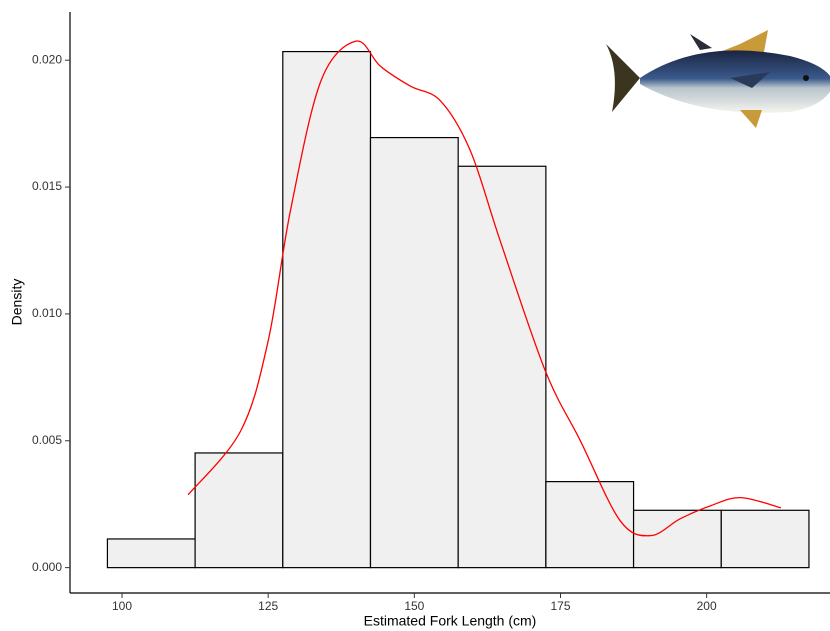 The height and width of the screenshot is (631, 830). I want to click on y-tick-label: 0.015, so click(47, 186).